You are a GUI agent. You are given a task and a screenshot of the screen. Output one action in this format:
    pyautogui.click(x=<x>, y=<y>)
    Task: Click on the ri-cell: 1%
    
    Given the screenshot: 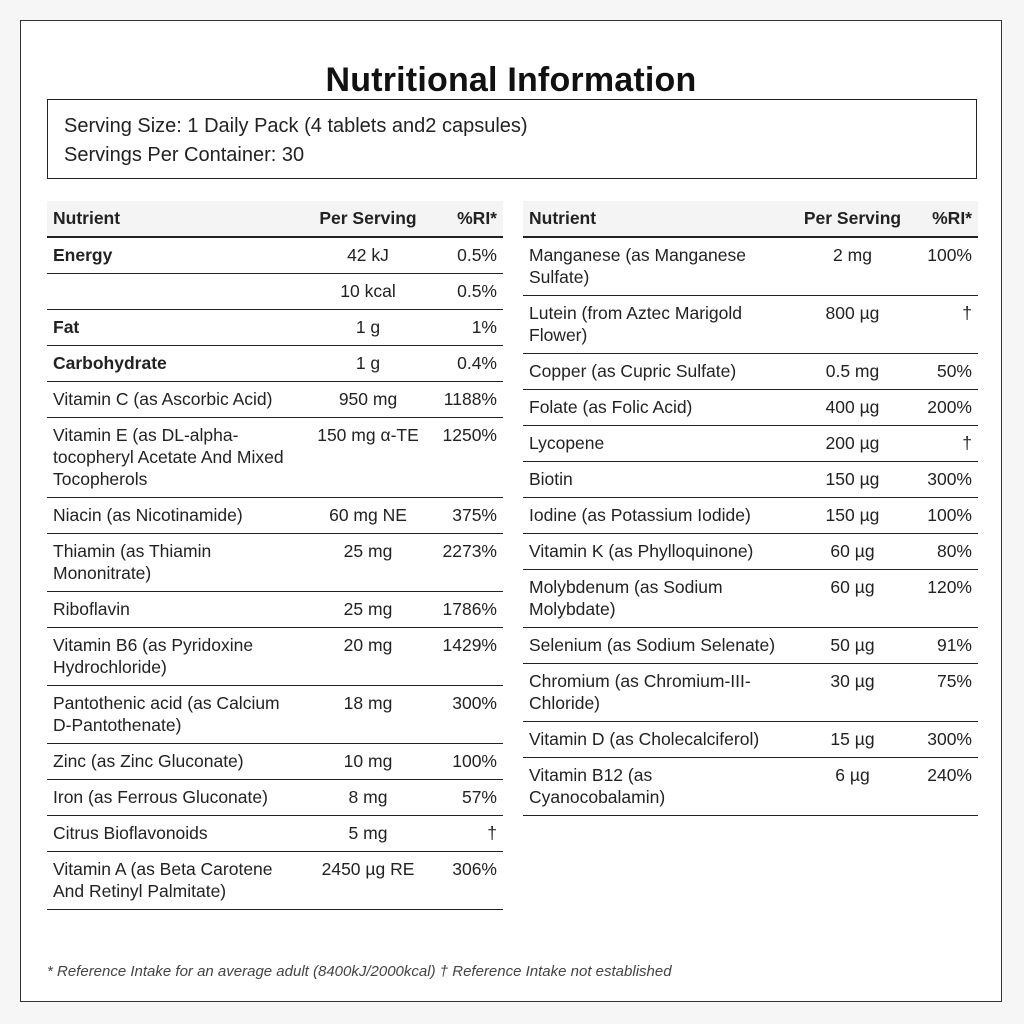 What is the action you would take?
    pyautogui.click(x=466, y=327)
    